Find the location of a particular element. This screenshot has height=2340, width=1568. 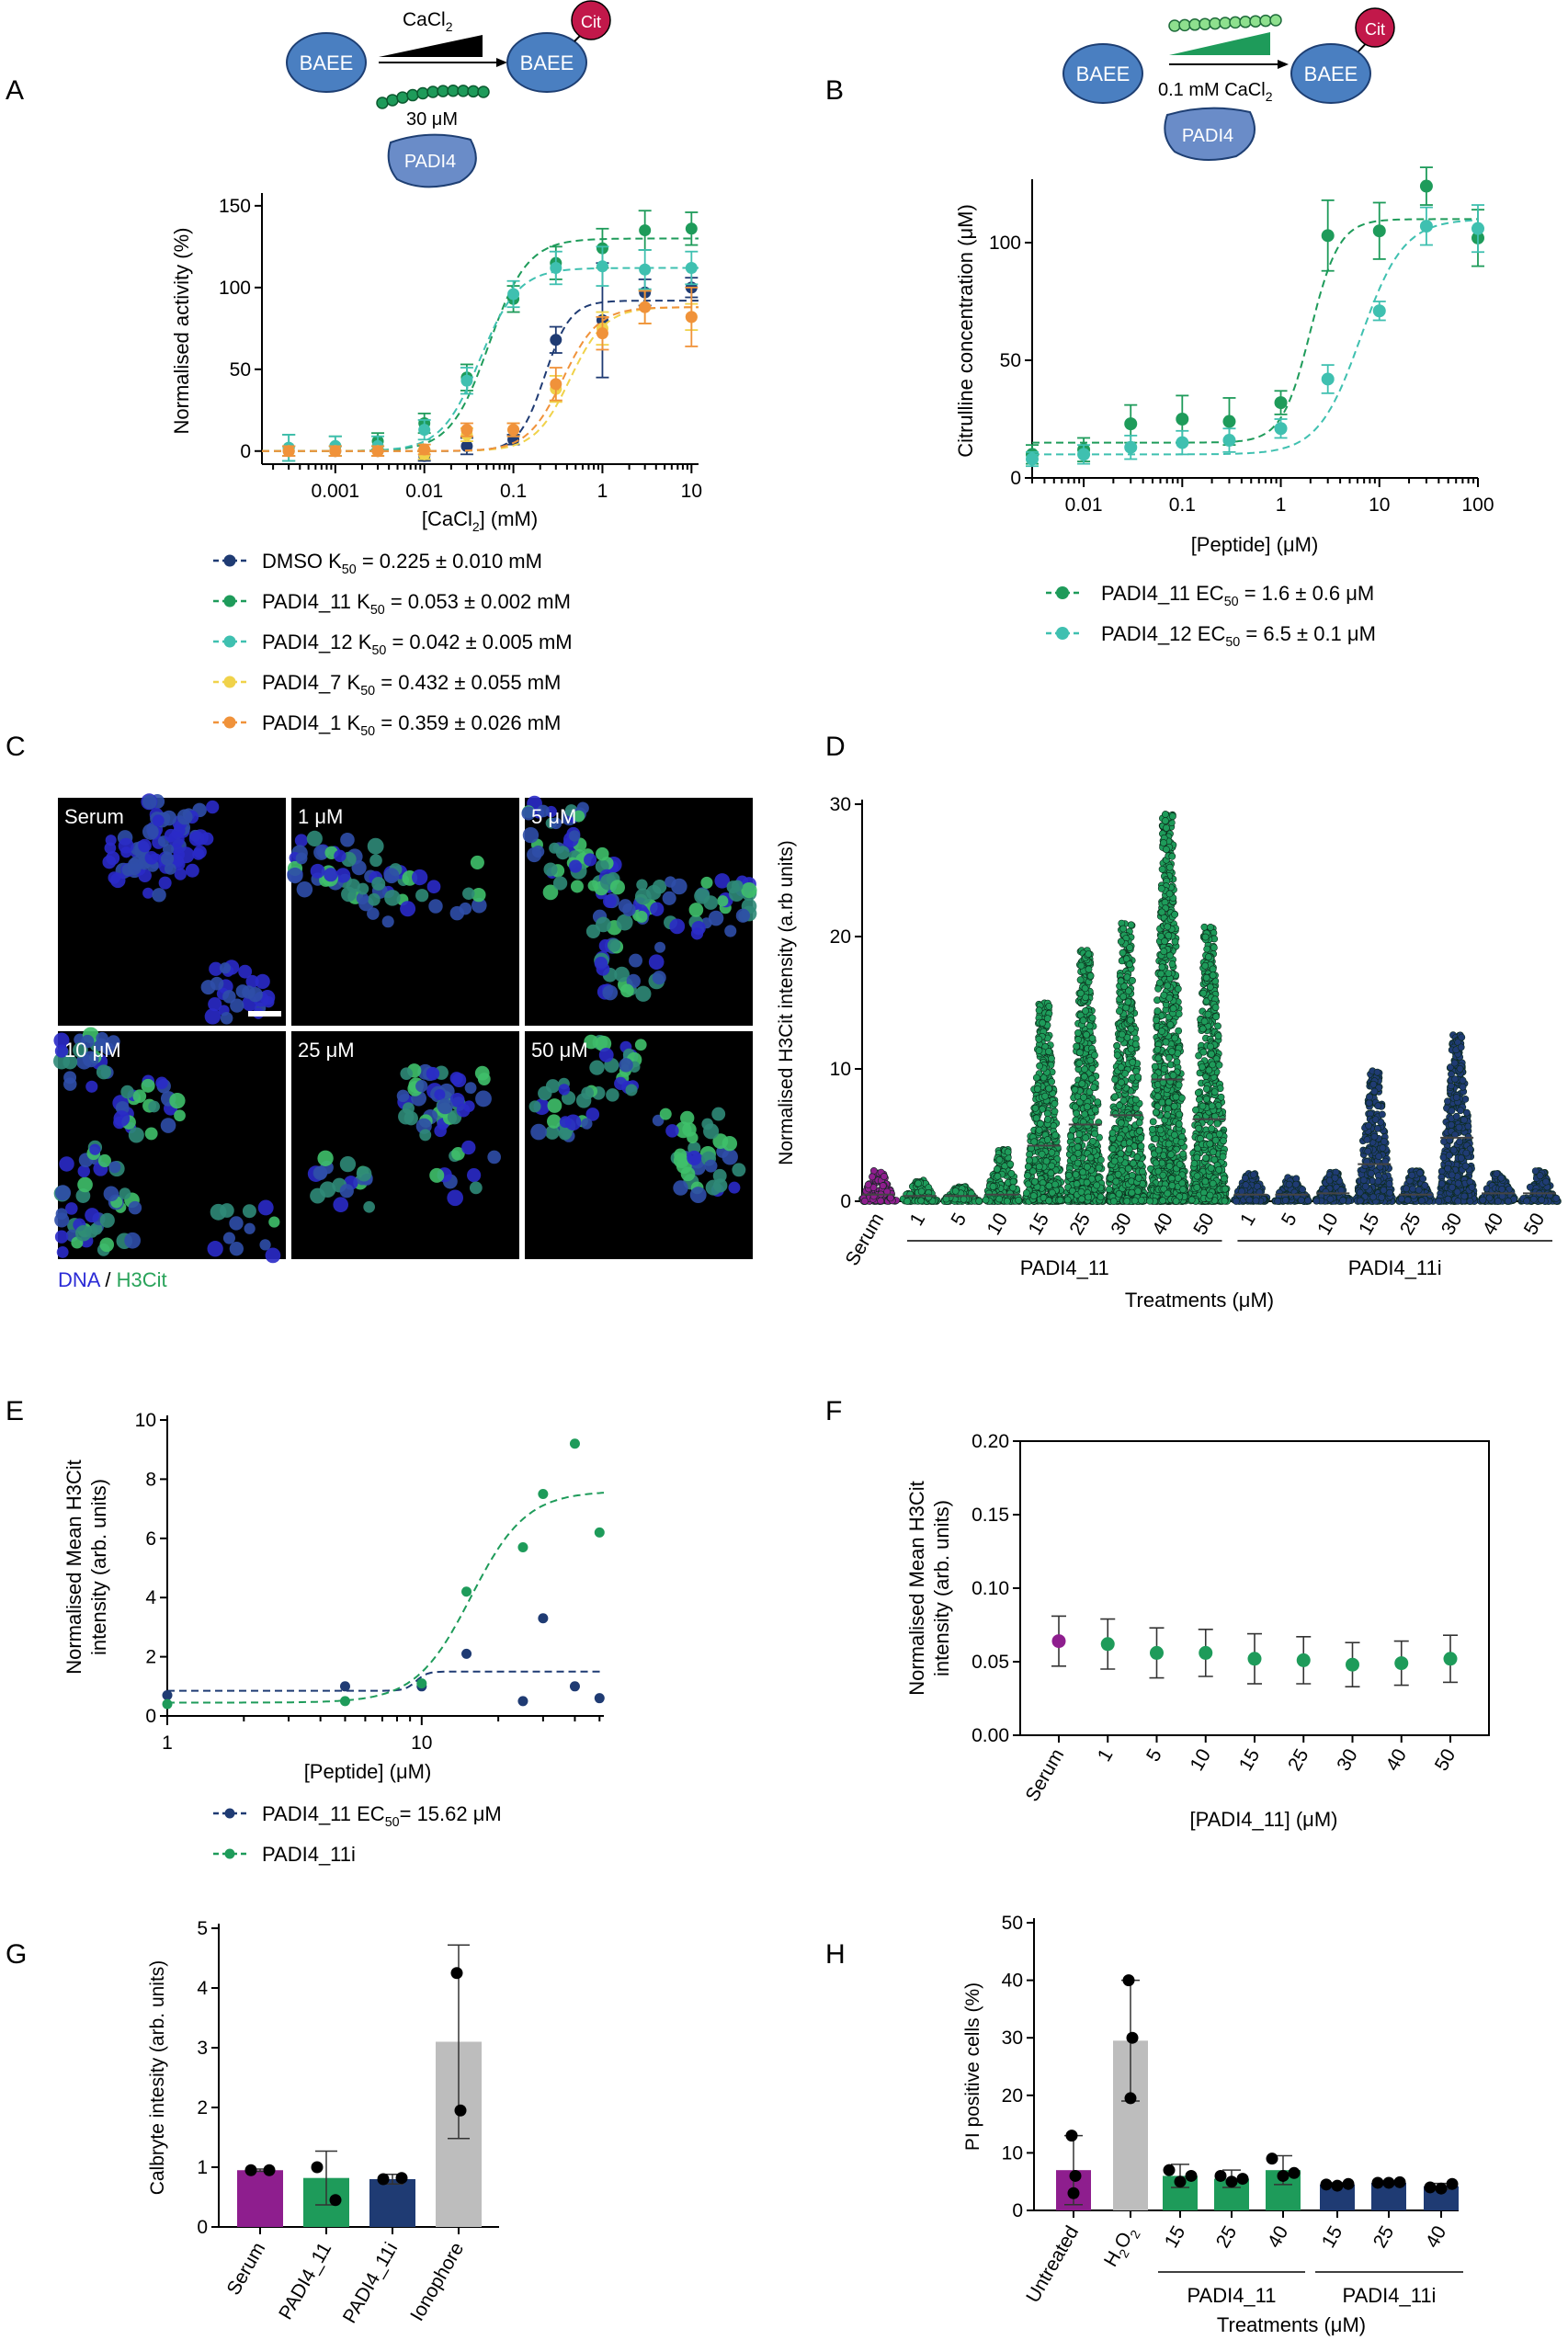

peptide-bead-a is located at coordinates (463, 91).